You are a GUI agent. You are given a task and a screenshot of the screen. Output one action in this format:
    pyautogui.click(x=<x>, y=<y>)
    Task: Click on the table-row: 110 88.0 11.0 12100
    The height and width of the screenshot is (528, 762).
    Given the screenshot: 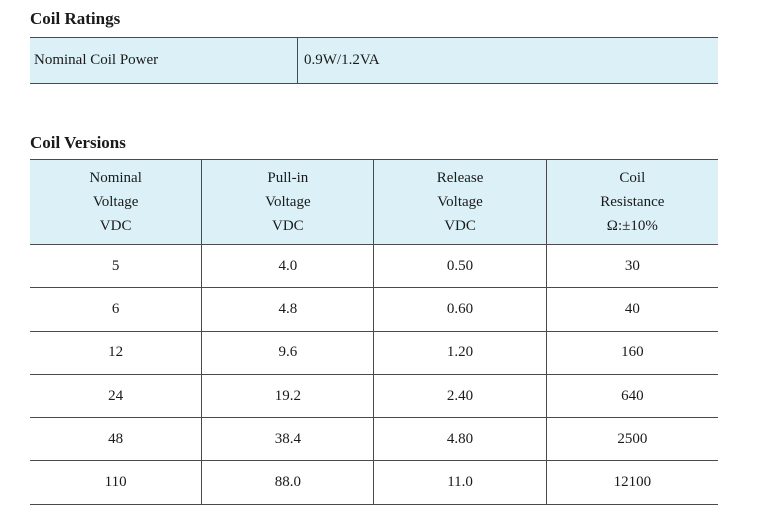 What is the action you would take?
    pyautogui.click(x=374, y=482)
    